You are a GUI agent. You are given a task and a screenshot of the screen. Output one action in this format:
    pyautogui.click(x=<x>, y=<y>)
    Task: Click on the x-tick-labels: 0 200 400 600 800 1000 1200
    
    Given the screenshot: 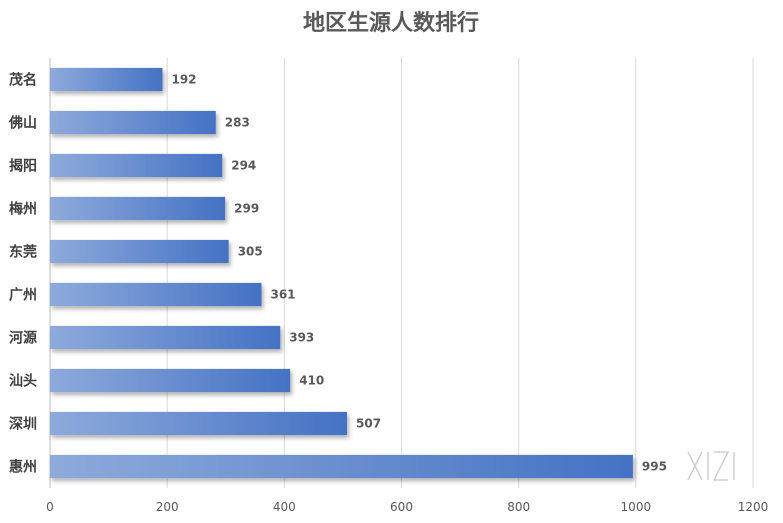 What is the action you would take?
    pyautogui.click(x=407, y=507)
    